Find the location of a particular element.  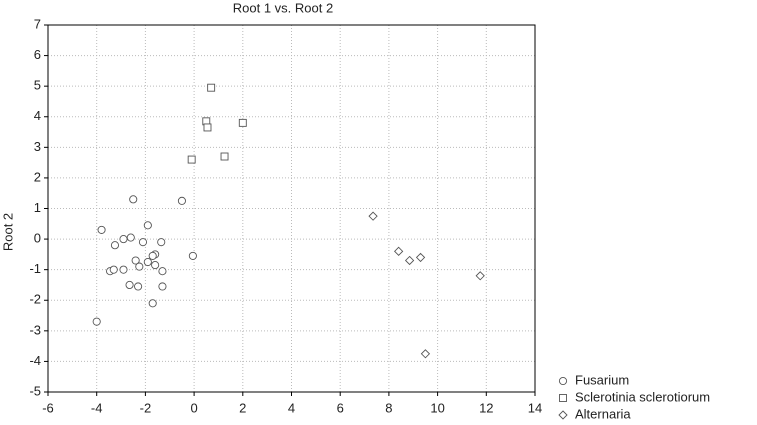

y-tick-label: -4 is located at coordinates (35, 360).